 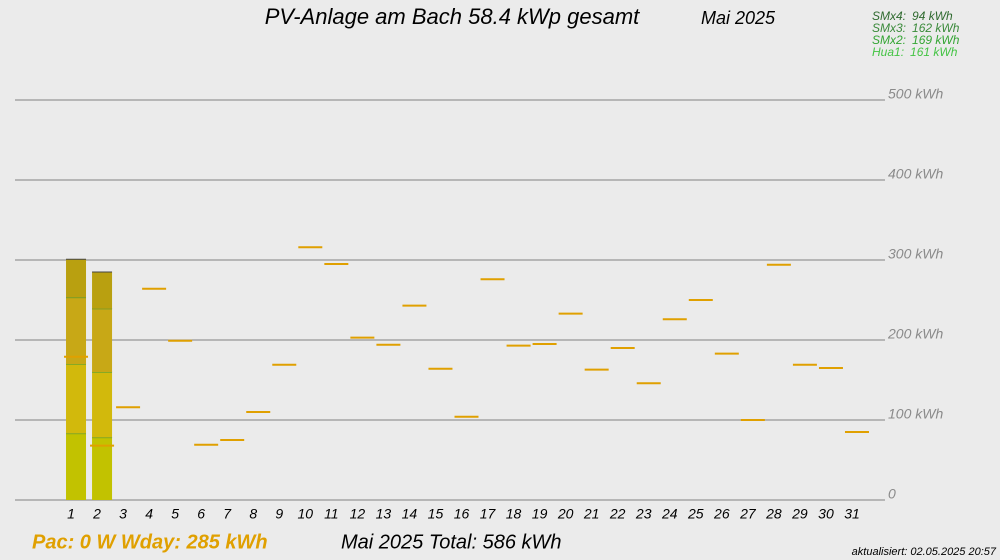 I want to click on legend-total: 162 kWh, so click(x=936, y=28).